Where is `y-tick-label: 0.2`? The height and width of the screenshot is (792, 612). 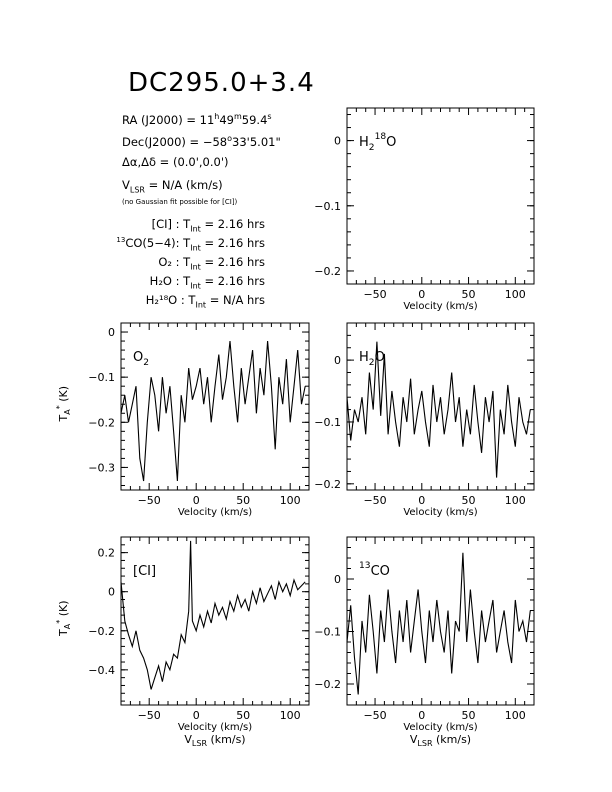 y-tick-label: 0.2 is located at coordinates (107, 553).